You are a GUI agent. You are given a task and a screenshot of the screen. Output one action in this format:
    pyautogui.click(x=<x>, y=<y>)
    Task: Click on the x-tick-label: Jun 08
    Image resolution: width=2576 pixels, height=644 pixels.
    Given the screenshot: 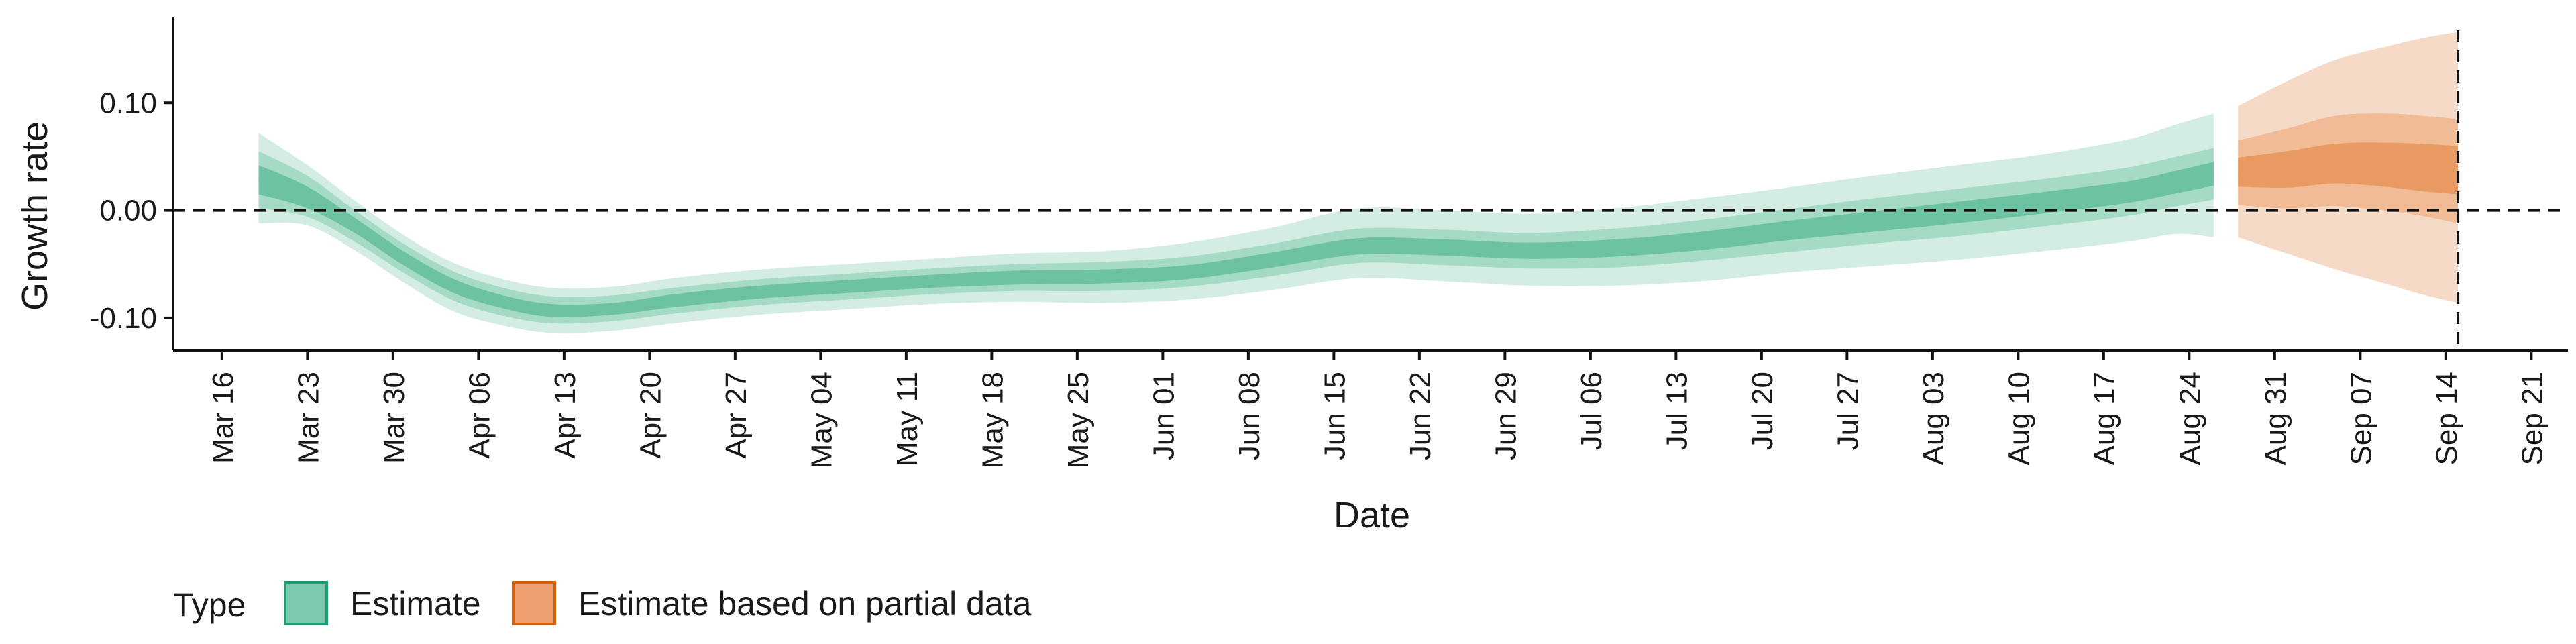 What is the action you would take?
    pyautogui.click(x=1249, y=416)
    